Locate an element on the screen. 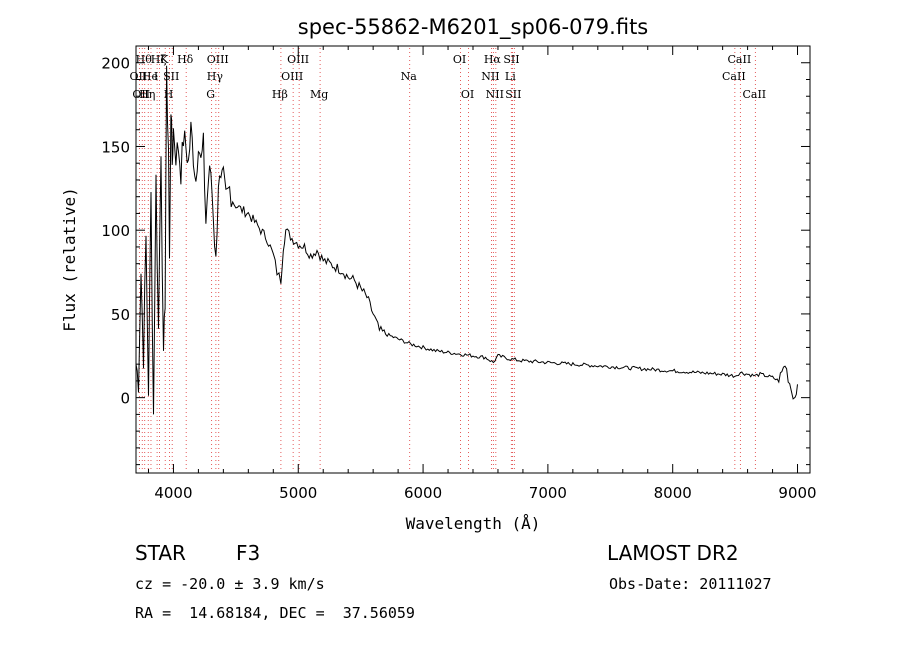 The height and width of the screenshot is (650, 900). line-marker-label: Hα is located at coordinates (493, 59).